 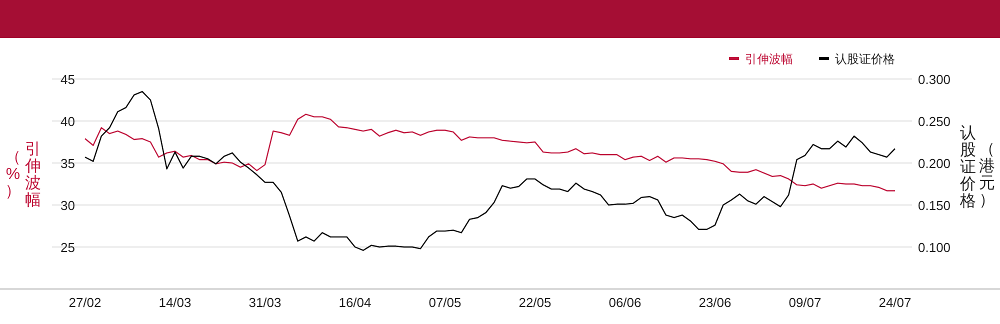 I want to click on y-tick-label: 25, so click(x=67, y=247).